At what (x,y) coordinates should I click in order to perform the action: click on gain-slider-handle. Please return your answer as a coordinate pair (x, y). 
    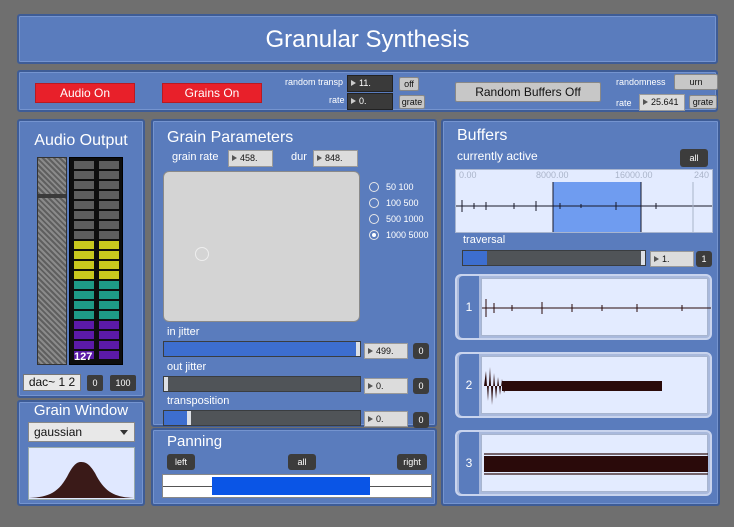
    Looking at the image, I should click on (52, 196).